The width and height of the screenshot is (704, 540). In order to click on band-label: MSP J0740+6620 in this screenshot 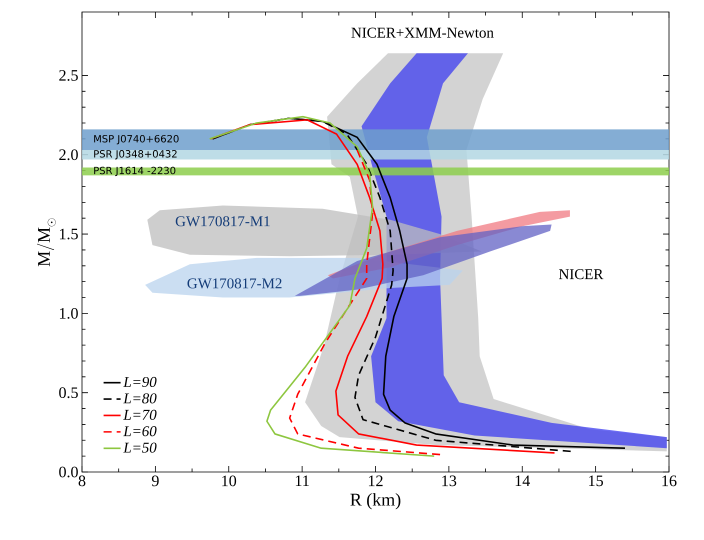, I will do `click(136, 139)`.